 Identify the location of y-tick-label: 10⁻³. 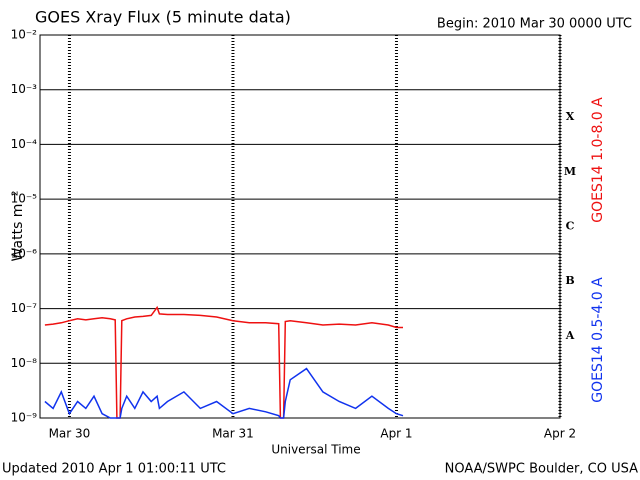
(24, 89).